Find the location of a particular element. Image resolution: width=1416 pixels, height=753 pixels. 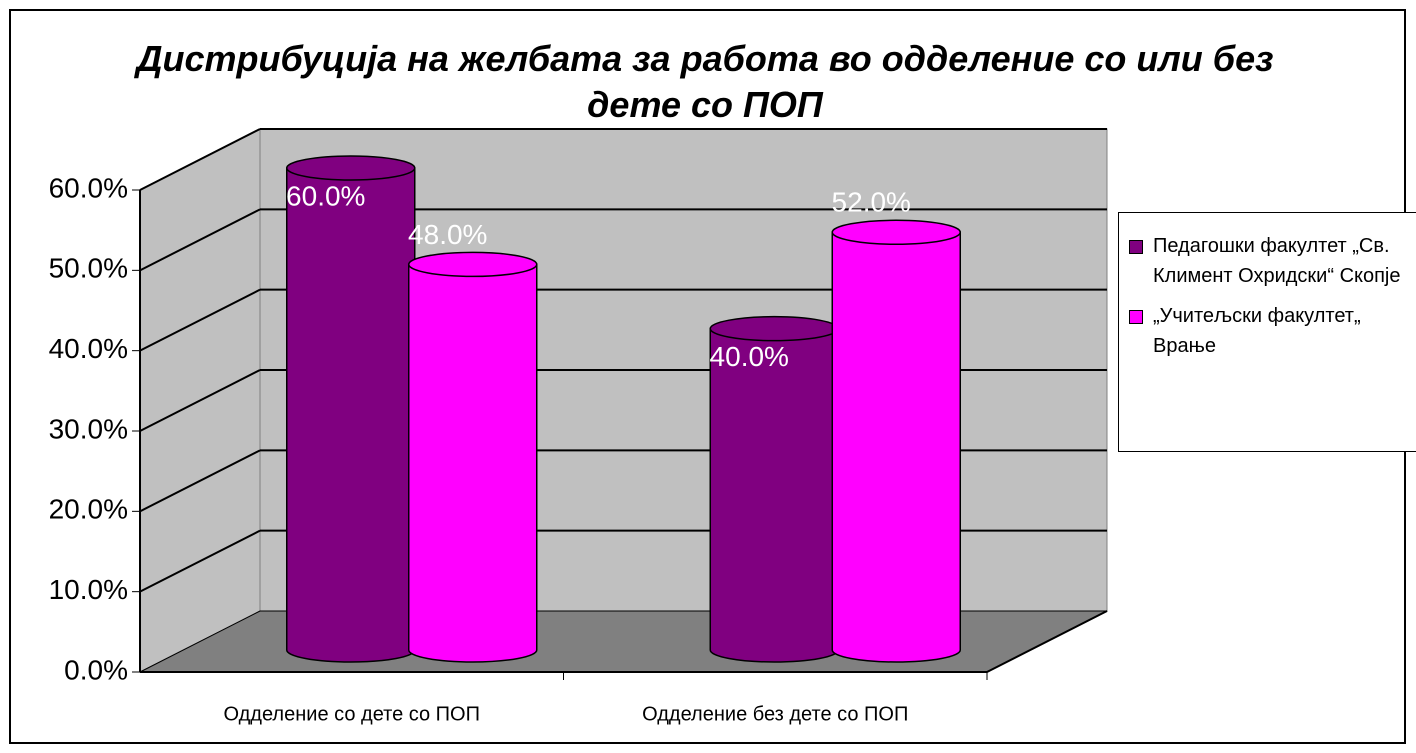

data-label: 52.0% is located at coordinates (871, 202).